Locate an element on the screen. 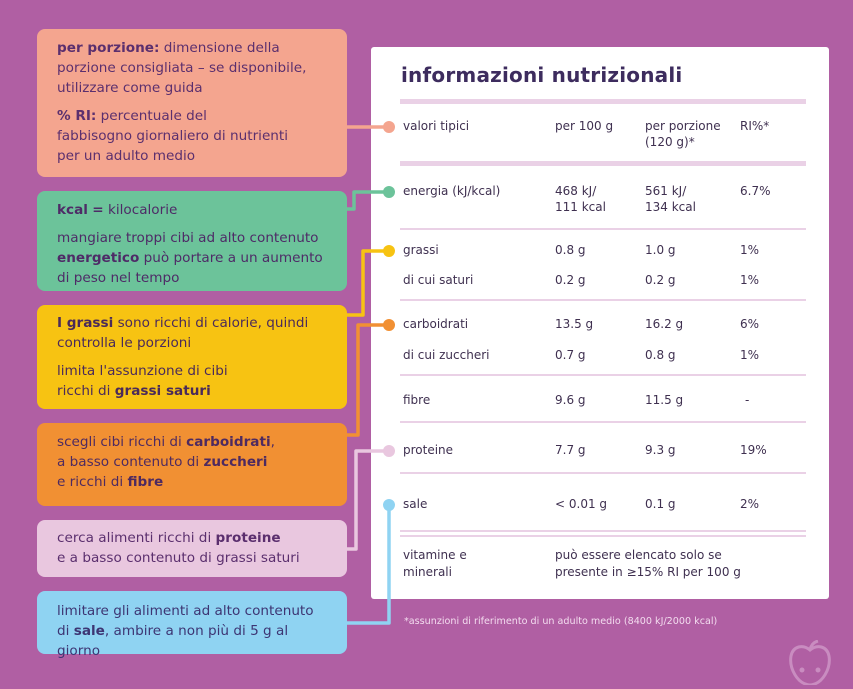  row-vitamins-note-threshold: presente in ≥15% RI per 100 g is located at coordinates (648, 572).